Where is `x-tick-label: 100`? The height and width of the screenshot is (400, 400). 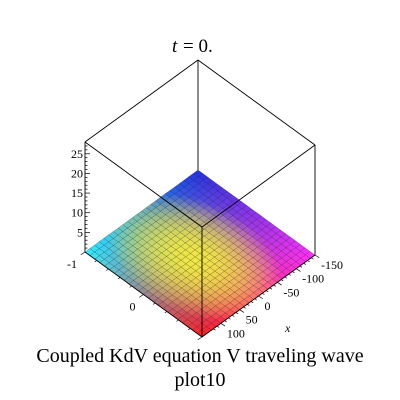 x-tick-label: 100 is located at coordinates (236, 333).